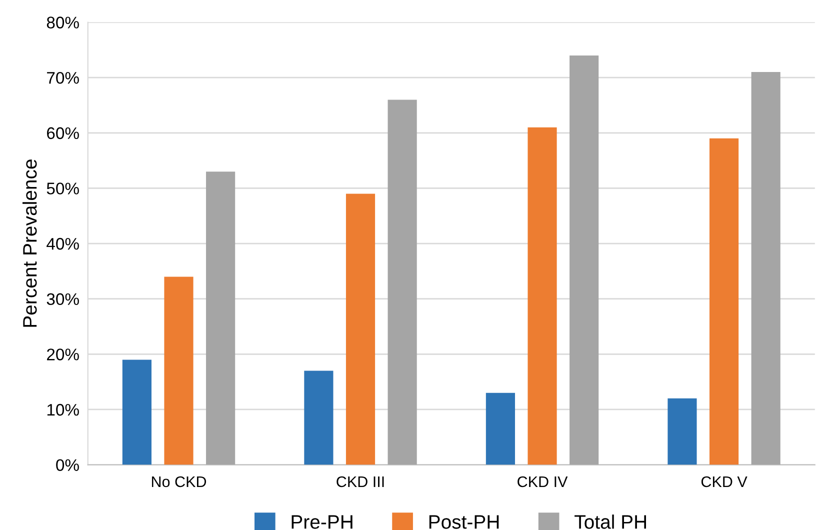  What do you see at coordinates (63, 410) in the screenshot?
I see `y-tick-label: 10%` at bounding box center [63, 410].